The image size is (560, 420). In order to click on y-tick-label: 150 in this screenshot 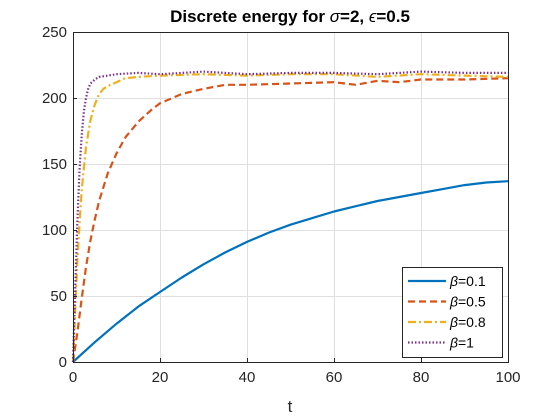, I will do `click(54, 164)`.